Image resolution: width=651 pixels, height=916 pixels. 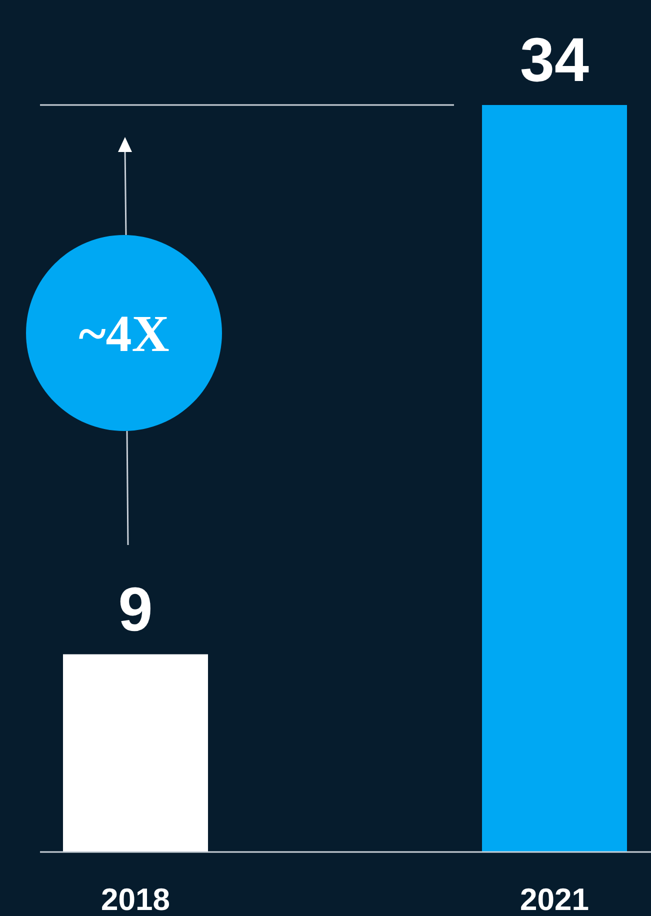 What do you see at coordinates (135, 899) in the screenshot?
I see `x-tick-label: 2018` at bounding box center [135, 899].